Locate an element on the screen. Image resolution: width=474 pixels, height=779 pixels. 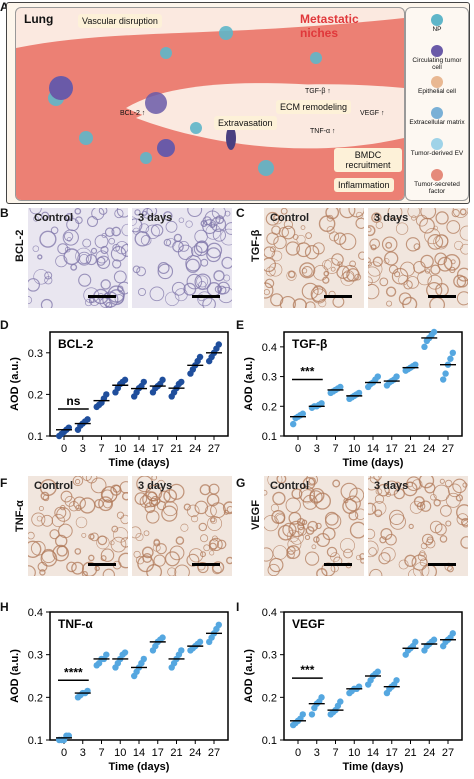
panel-letter-d: D is located at coordinates (4, 325).